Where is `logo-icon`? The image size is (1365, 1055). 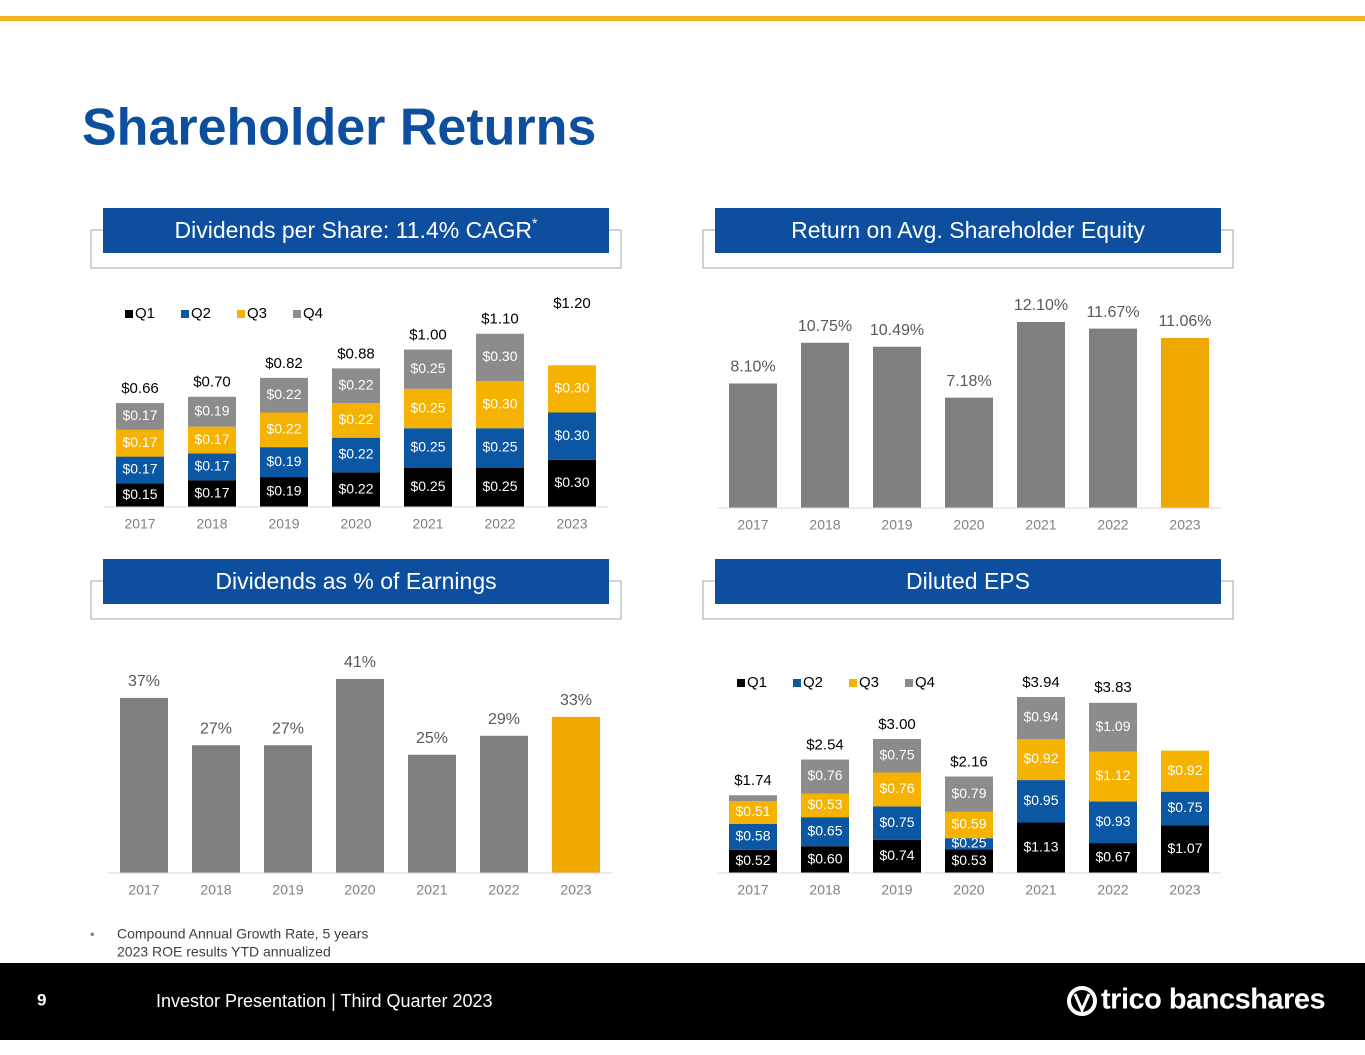
logo-icon is located at coordinates (1082, 1003).